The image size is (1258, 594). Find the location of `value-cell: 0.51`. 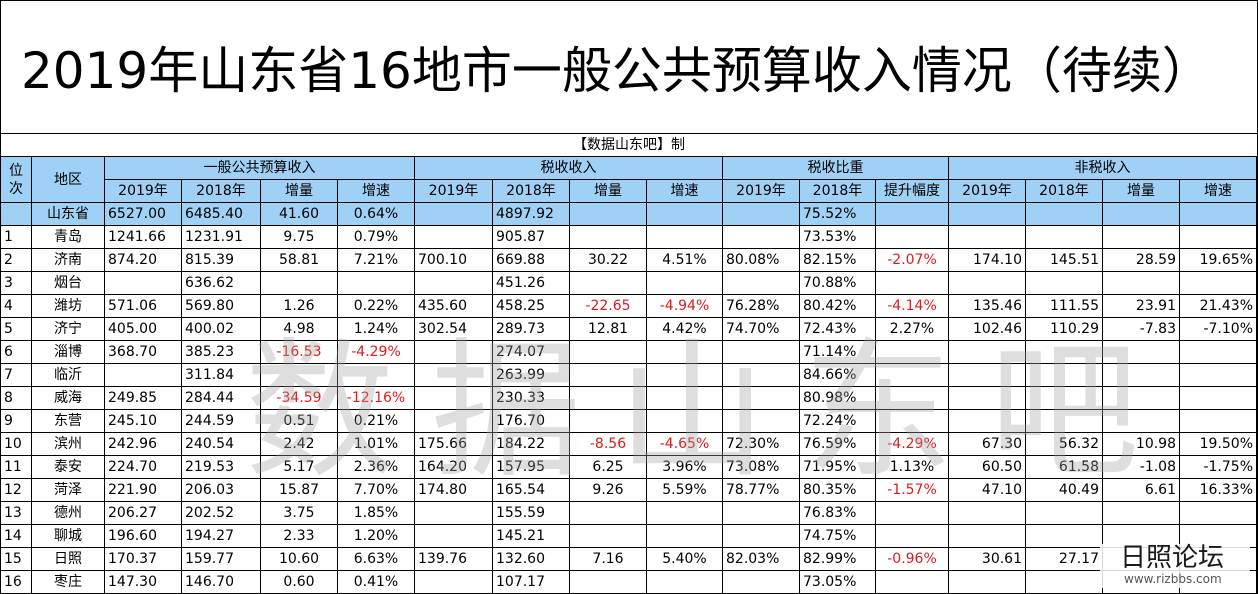

value-cell: 0.51 is located at coordinates (299, 421).